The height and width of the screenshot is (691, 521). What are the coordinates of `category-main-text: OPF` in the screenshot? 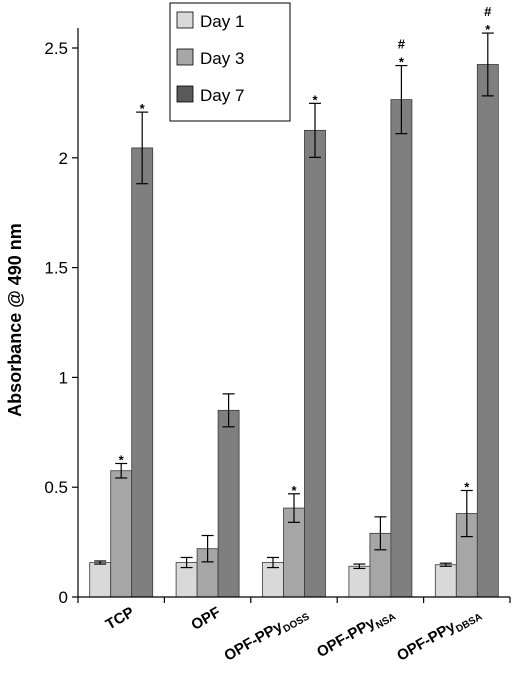 It's located at (205, 619).